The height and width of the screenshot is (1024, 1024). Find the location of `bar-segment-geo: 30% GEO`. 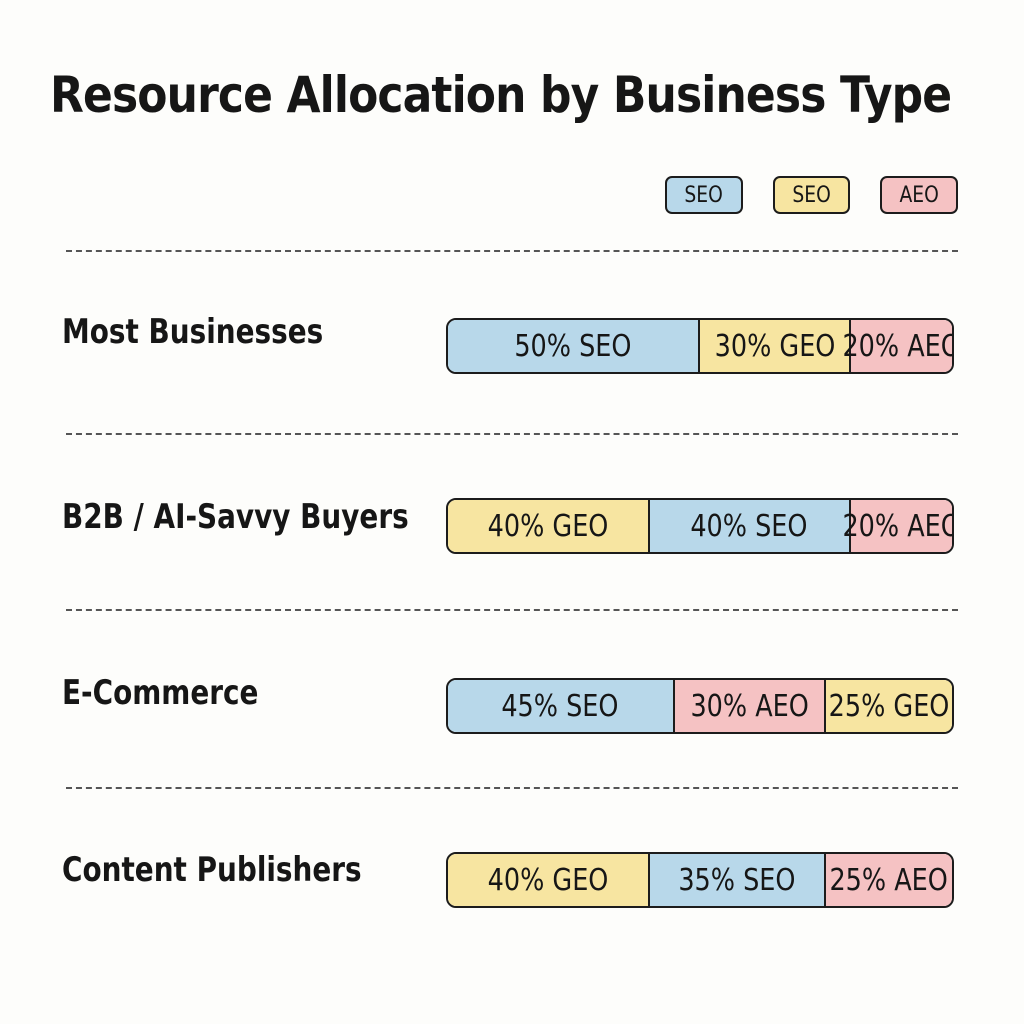

bar-segment-geo: 30% GEO is located at coordinates (776, 346).